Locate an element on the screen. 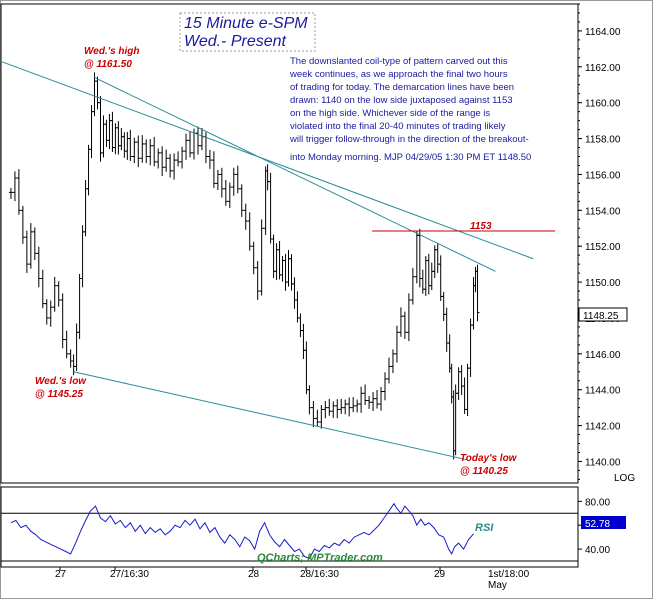 This screenshot has width=653, height=599. rsi-legend: RSI is located at coordinates (484, 528).